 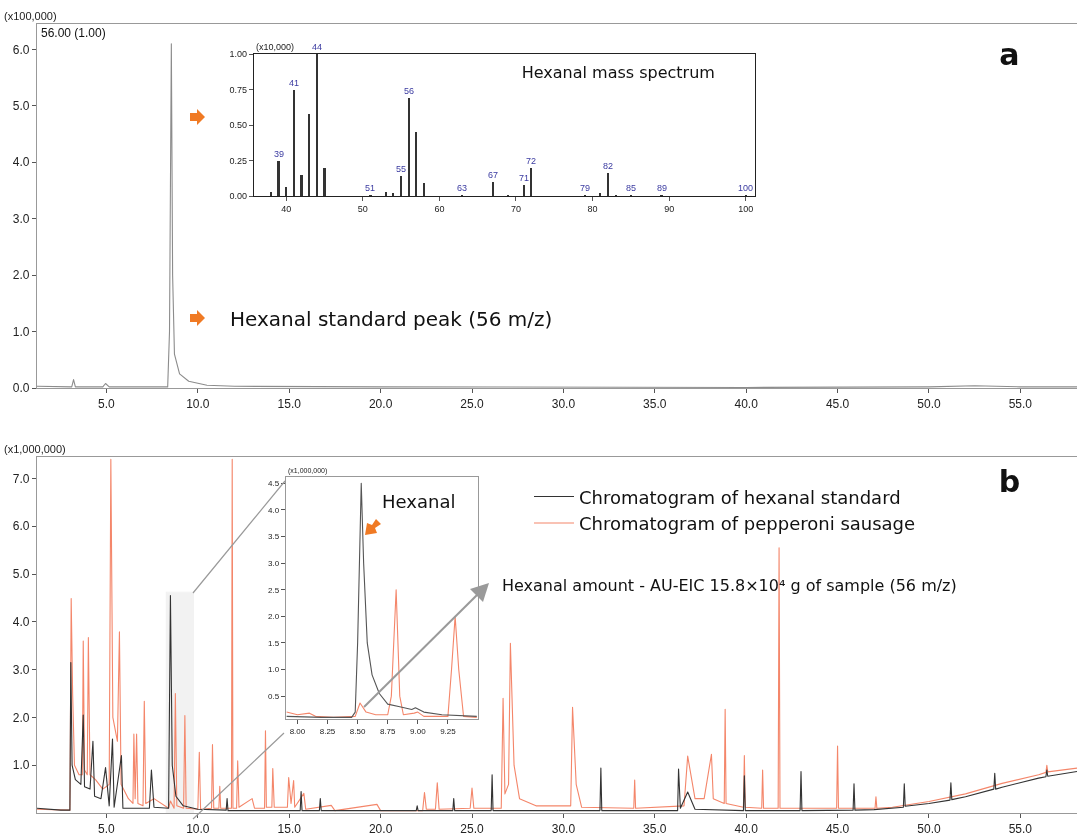 I want to click on y-tick-label: 0.75, so click(x=238, y=89).